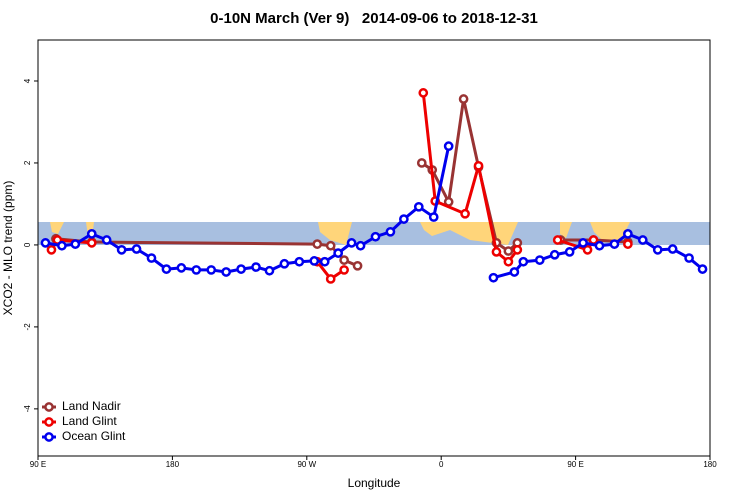  I want to click on y-axis-label: XCO2 - MLO trend (ppm), so click(8, 248).